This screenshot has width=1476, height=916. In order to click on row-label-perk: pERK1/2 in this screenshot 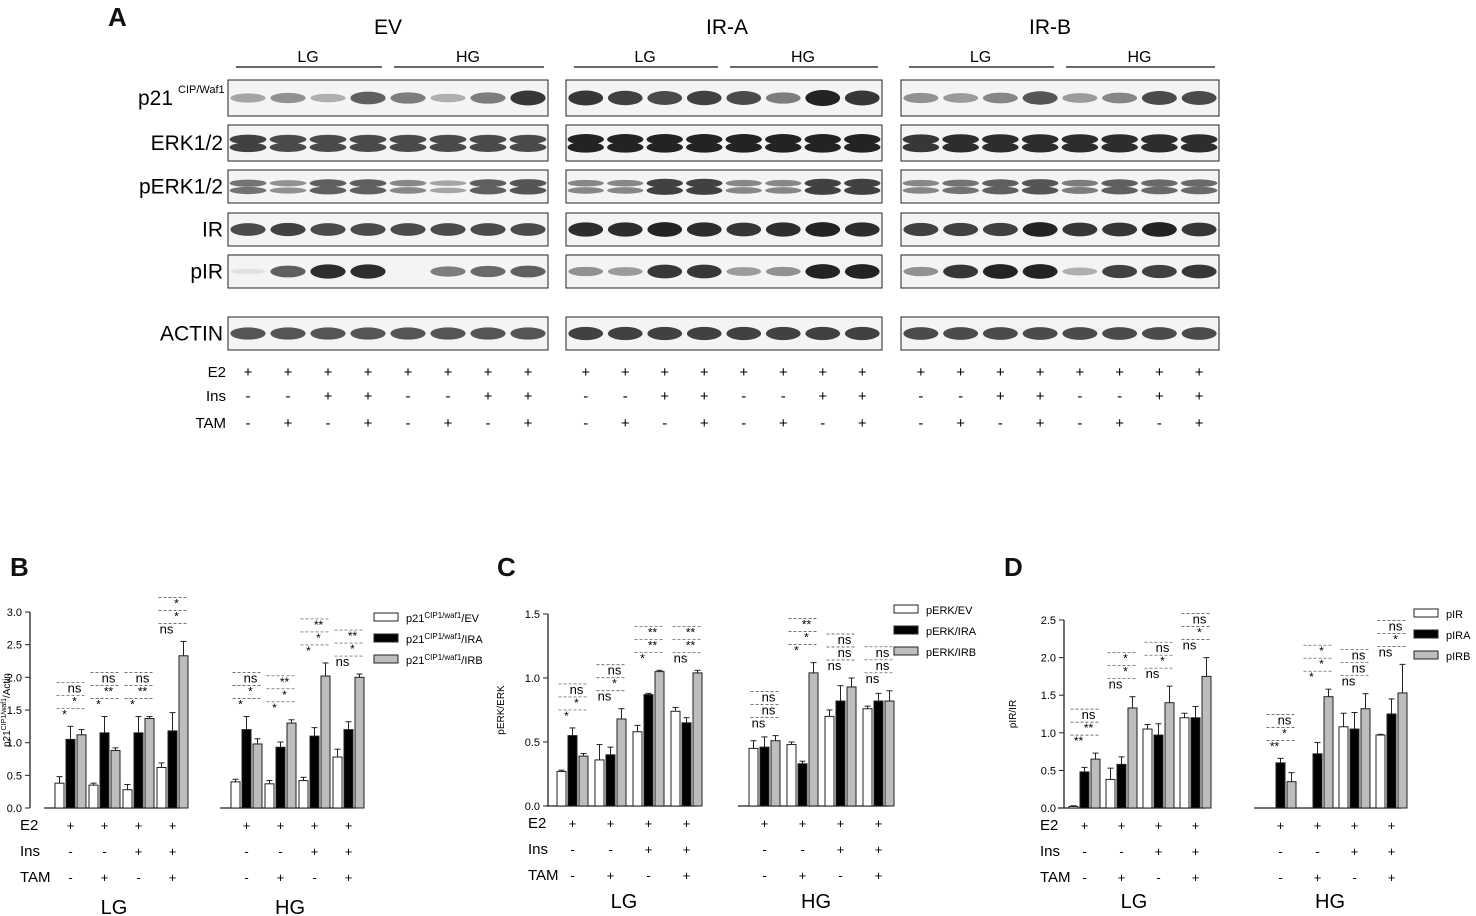, I will do `click(181, 187)`.